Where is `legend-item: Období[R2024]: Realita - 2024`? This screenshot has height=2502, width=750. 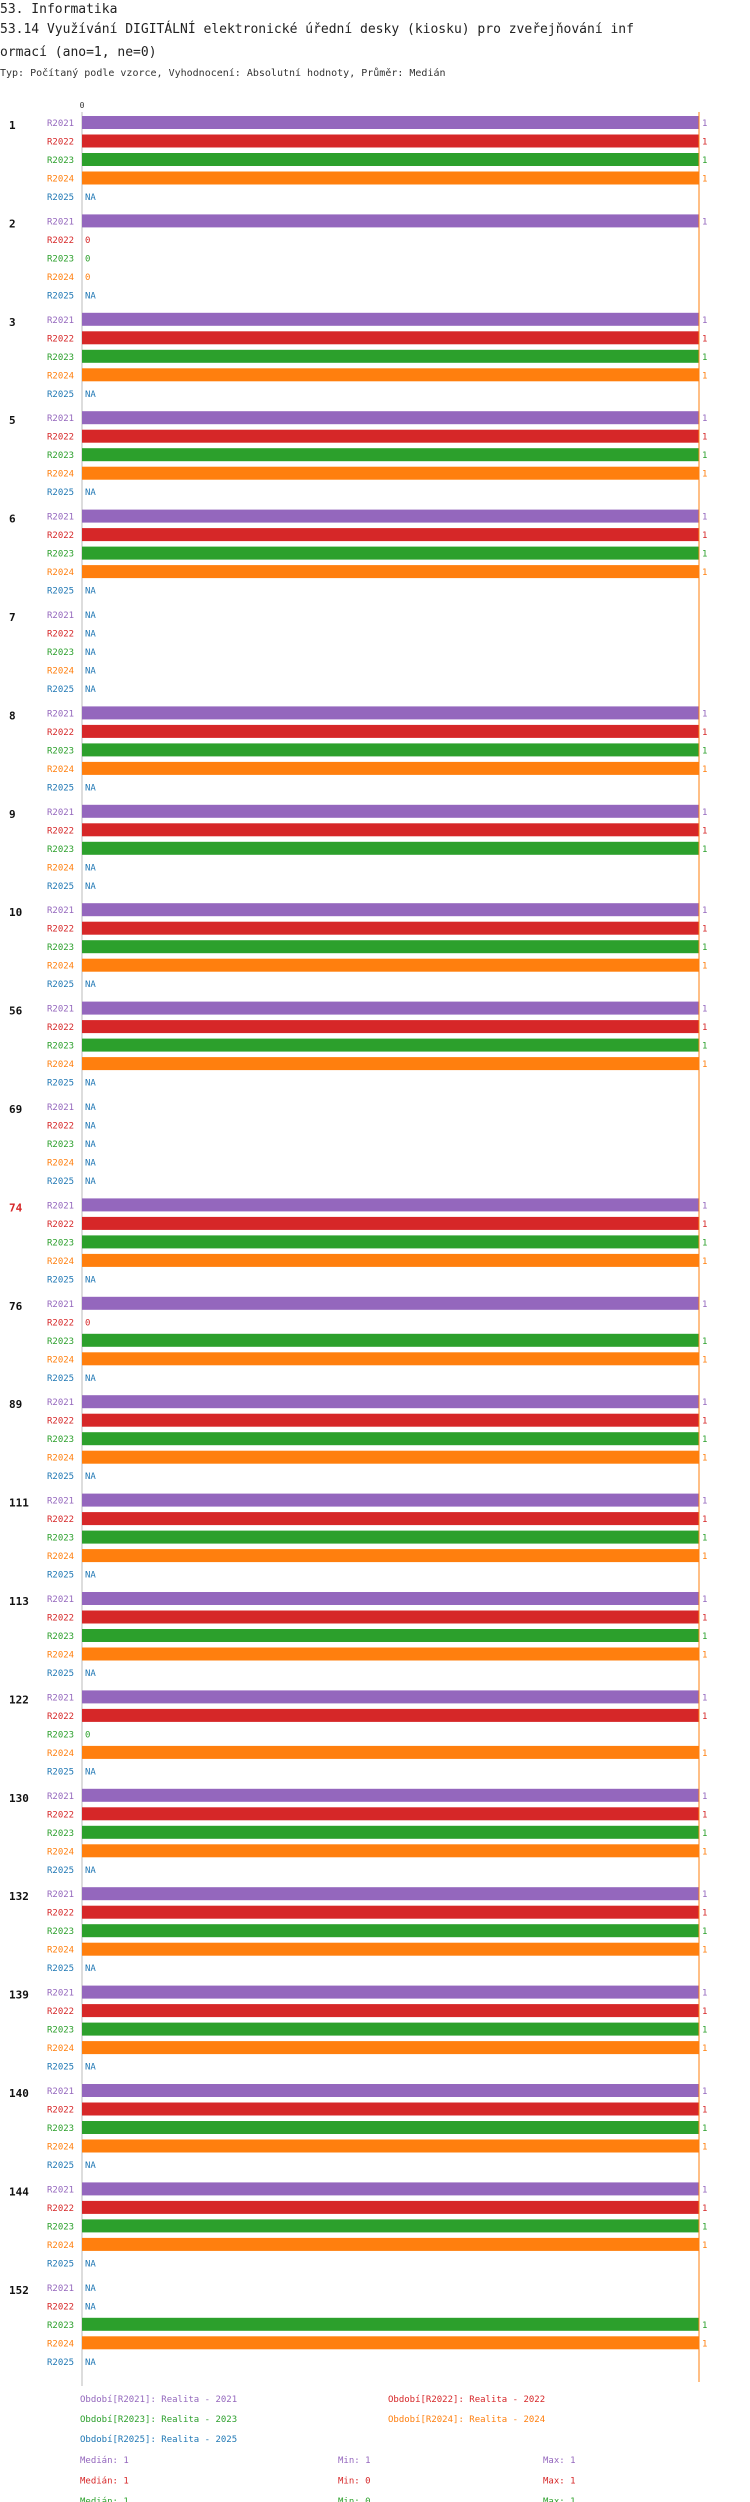 legend-item: Období[R2024]: Realita - 2024 is located at coordinates (466, 2420).